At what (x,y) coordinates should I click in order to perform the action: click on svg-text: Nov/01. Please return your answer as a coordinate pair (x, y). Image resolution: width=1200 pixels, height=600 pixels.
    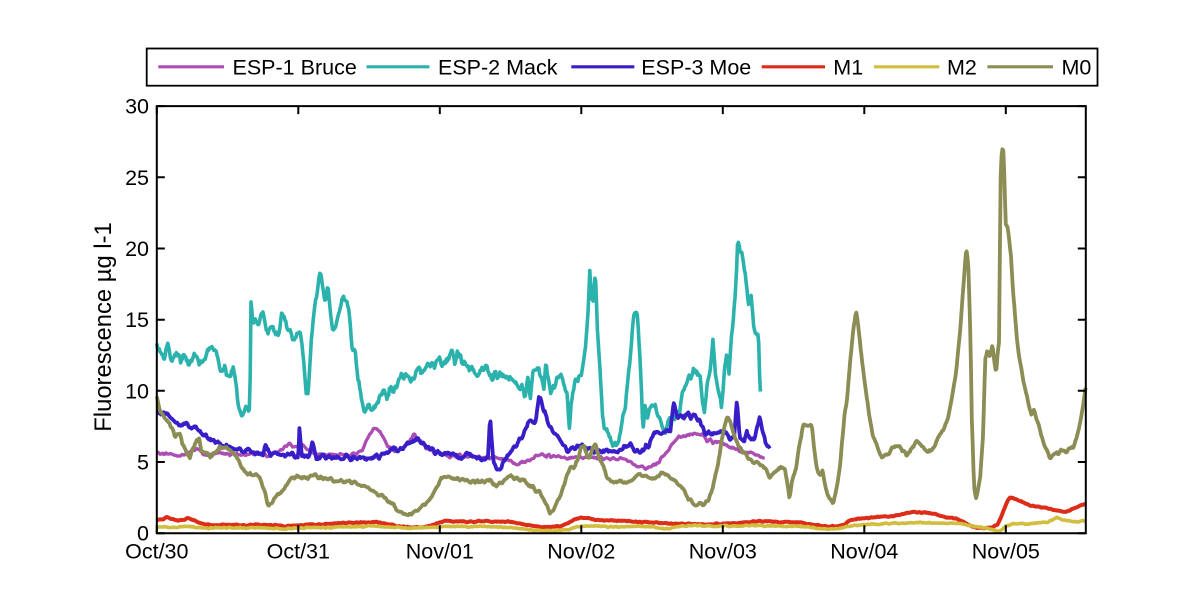
    Looking at the image, I should click on (440, 552).